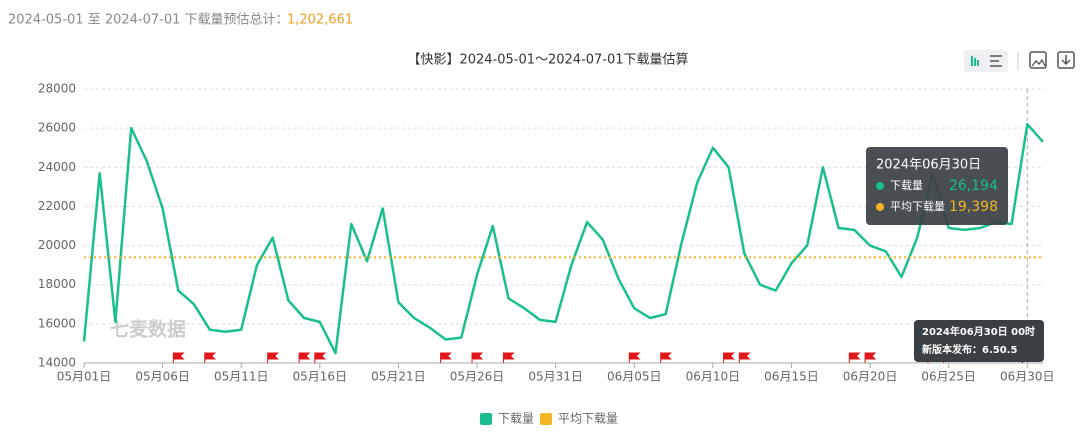 This screenshot has width=1080, height=445. I want to click on tooltip: 2024年06月30日 下载量 26,194 平均下载量 19,398, so click(937, 186).